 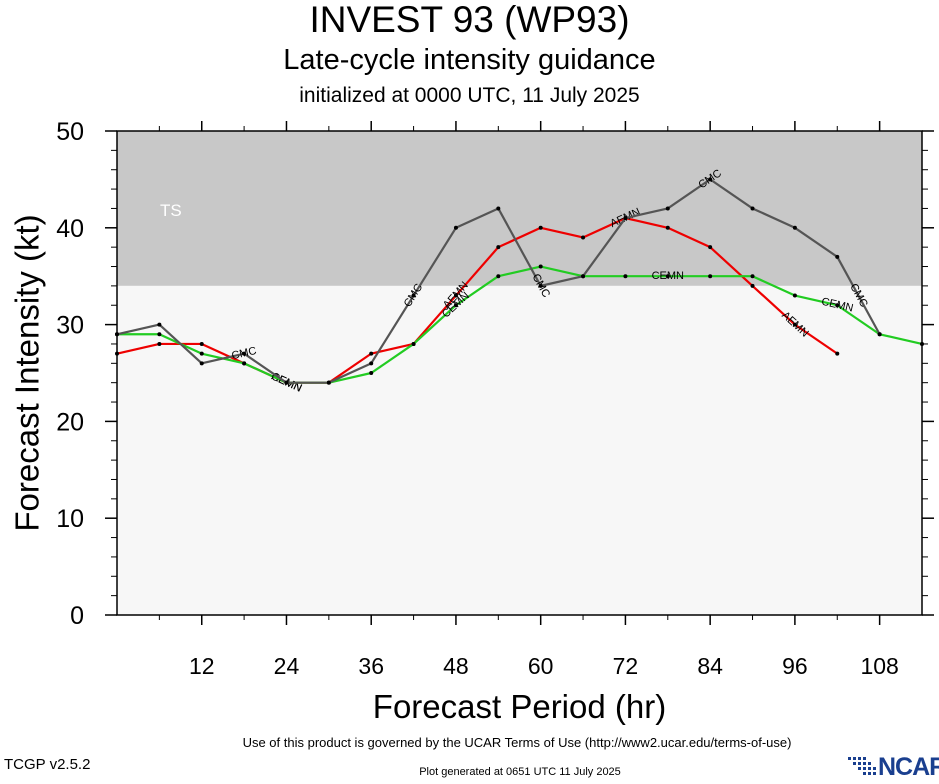 What do you see at coordinates (70, 326) in the screenshot?
I see `y-tick-label: 30` at bounding box center [70, 326].